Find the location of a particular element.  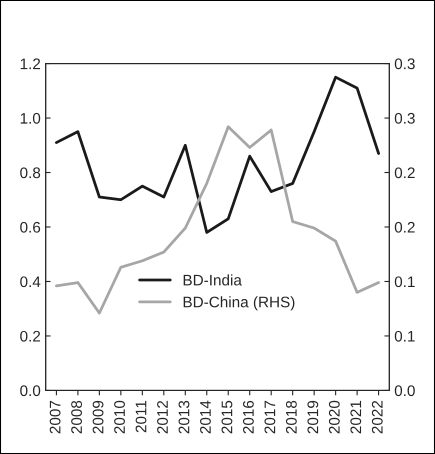

x-tick-label: 2008 is located at coordinates (76, 417).